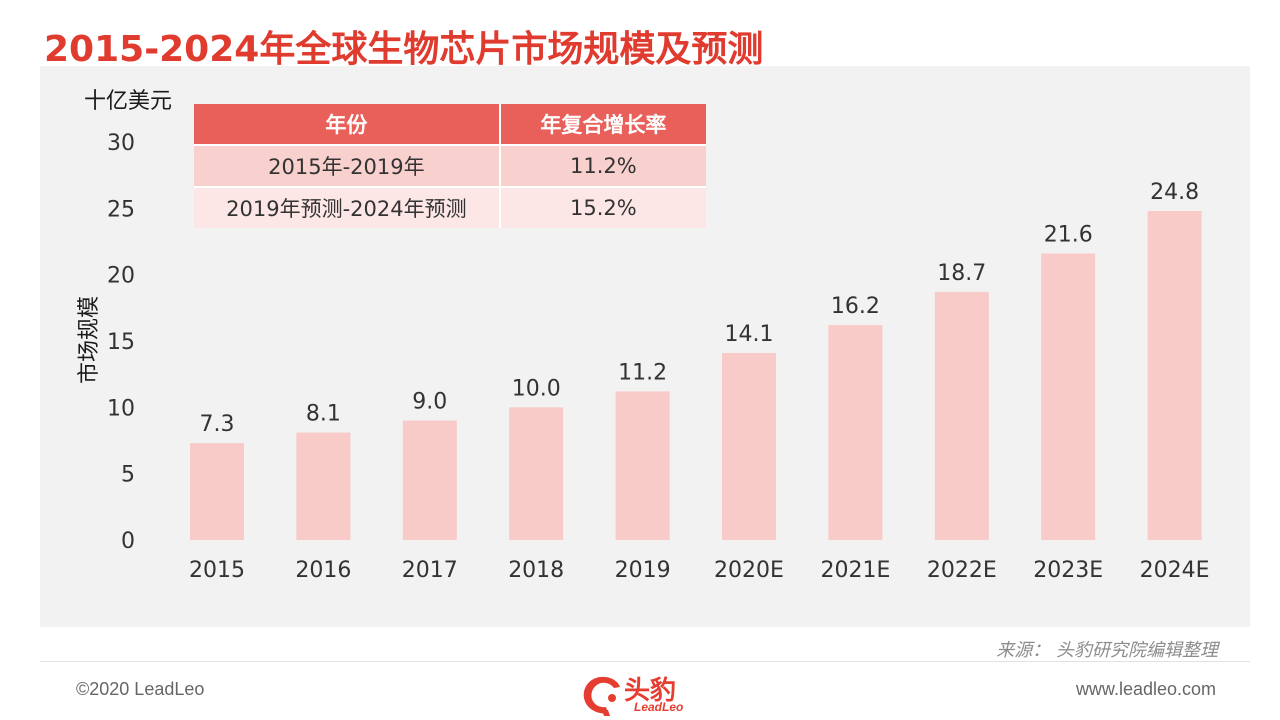 This screenshot has height=720, width=1280. Describe the element at coordinates (749, 334) in the screenshot. I see `data-label: 14.1` at that location.